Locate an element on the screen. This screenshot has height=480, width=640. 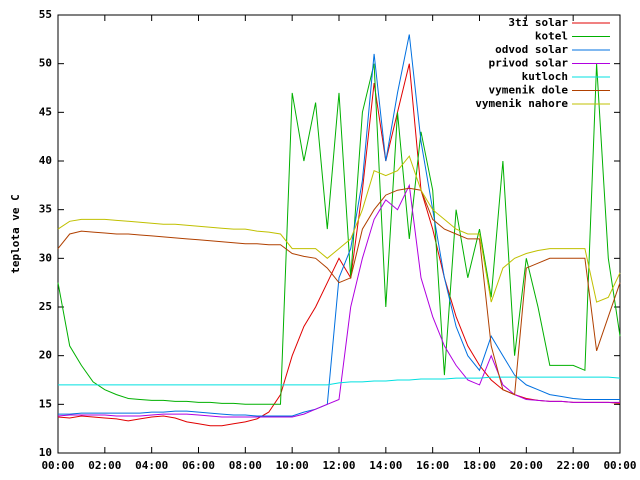
x-tick-label: 22:00 is located at coordinates (573, 465).